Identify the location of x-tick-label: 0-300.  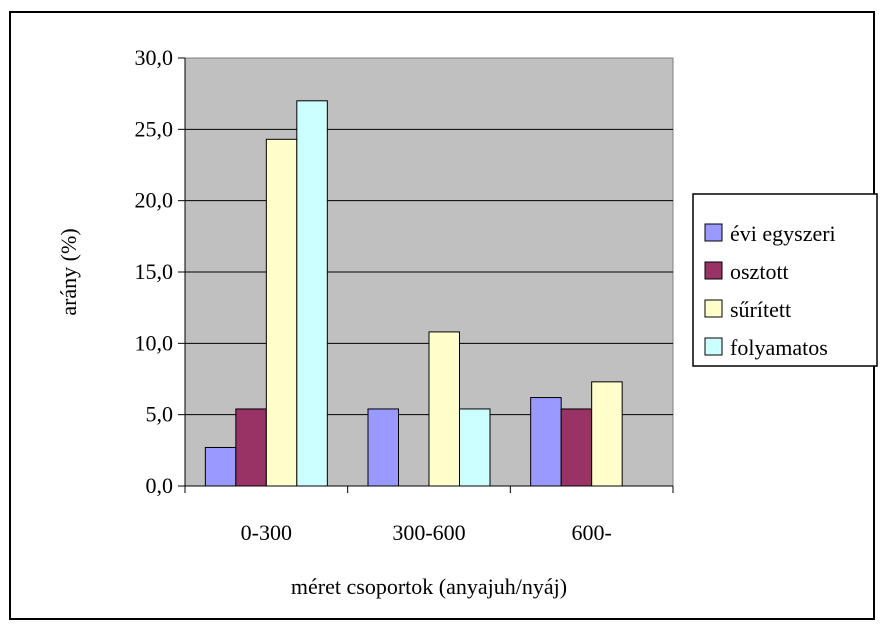
(266, 532).